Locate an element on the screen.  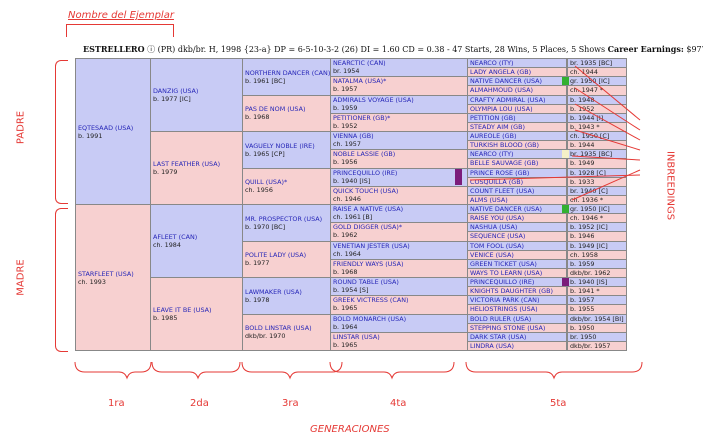
gen5-horse-name: LINDRA (USA) is located at coordinates (517, 345).